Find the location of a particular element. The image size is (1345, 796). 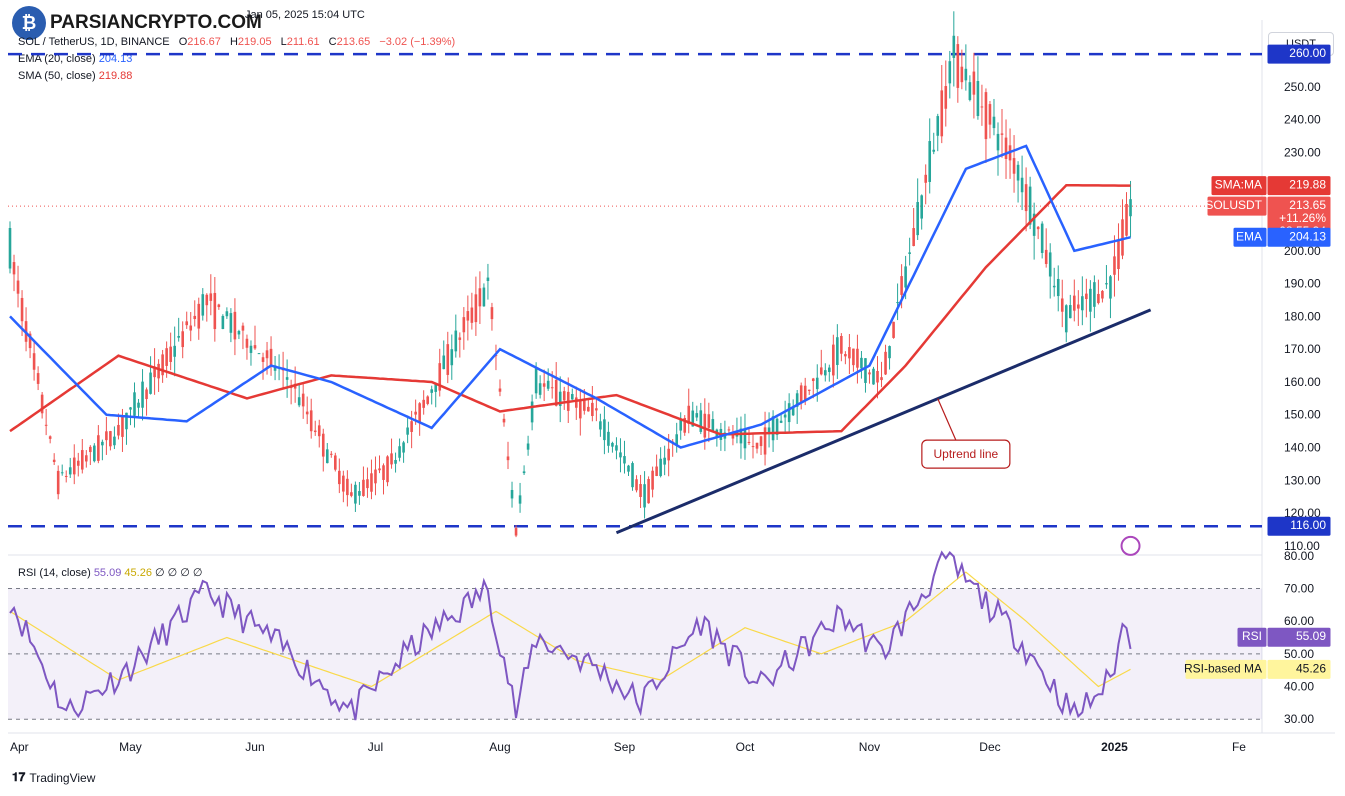

sma-legend: SMA (50, close) 219.88 is located at coordinates (75, 76).